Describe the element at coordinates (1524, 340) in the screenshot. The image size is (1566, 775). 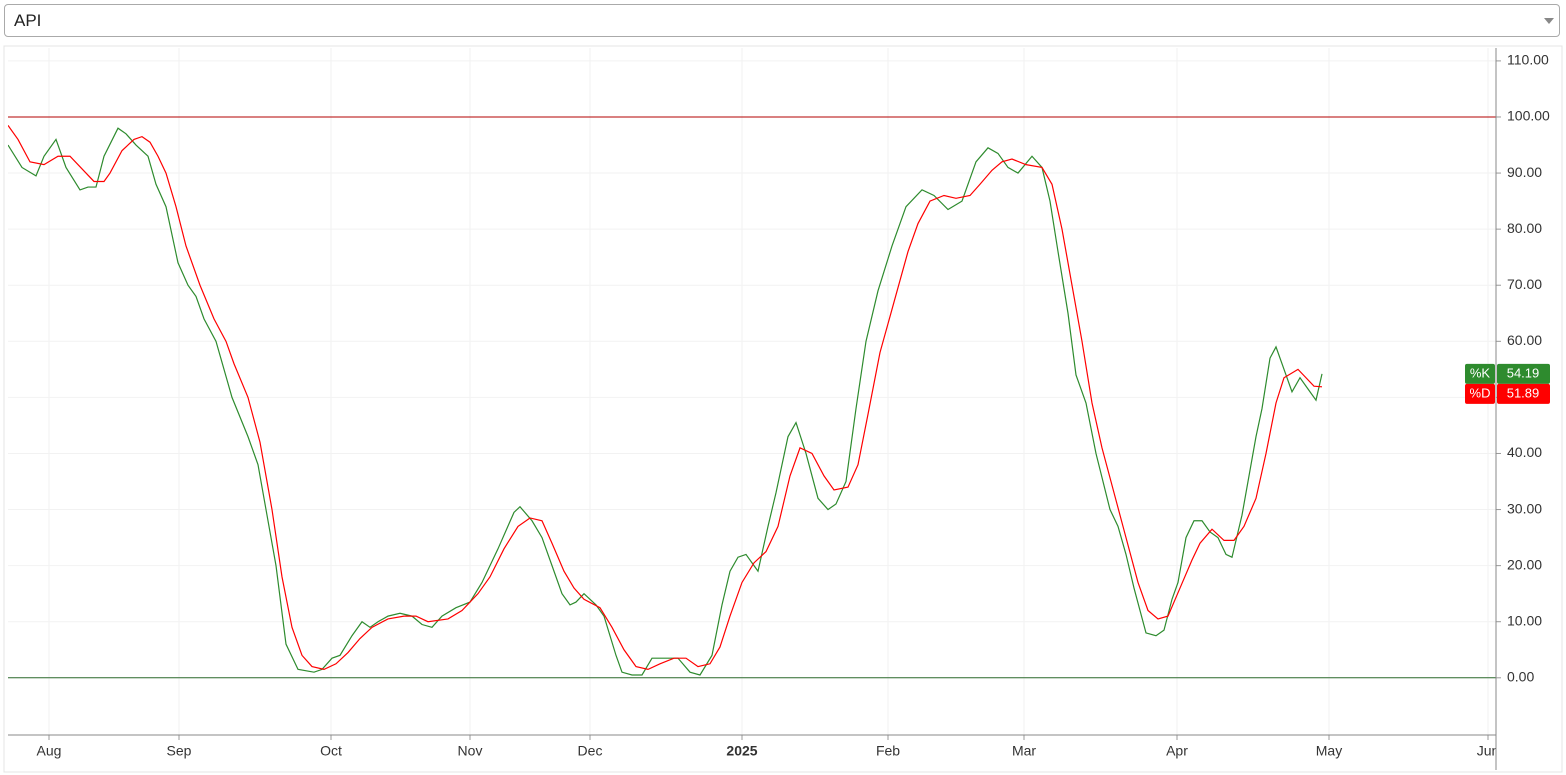
I see `y-tick-label: 60.00` at that location.